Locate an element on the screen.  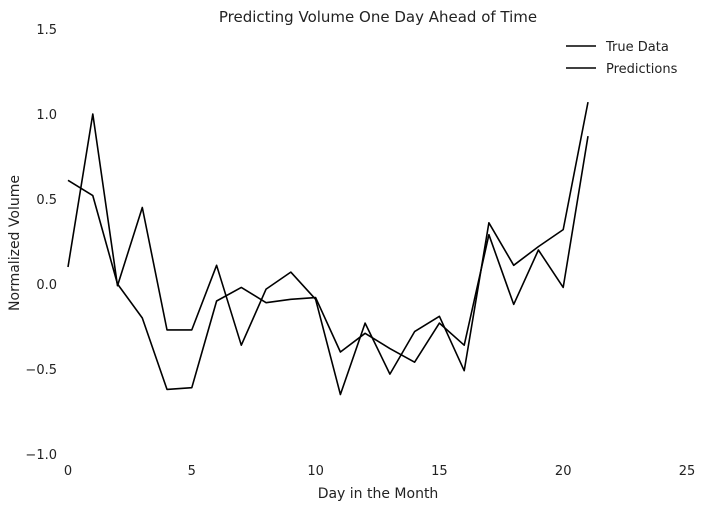
y-tick-label: 0.0 is located at coordinates (46, 285).